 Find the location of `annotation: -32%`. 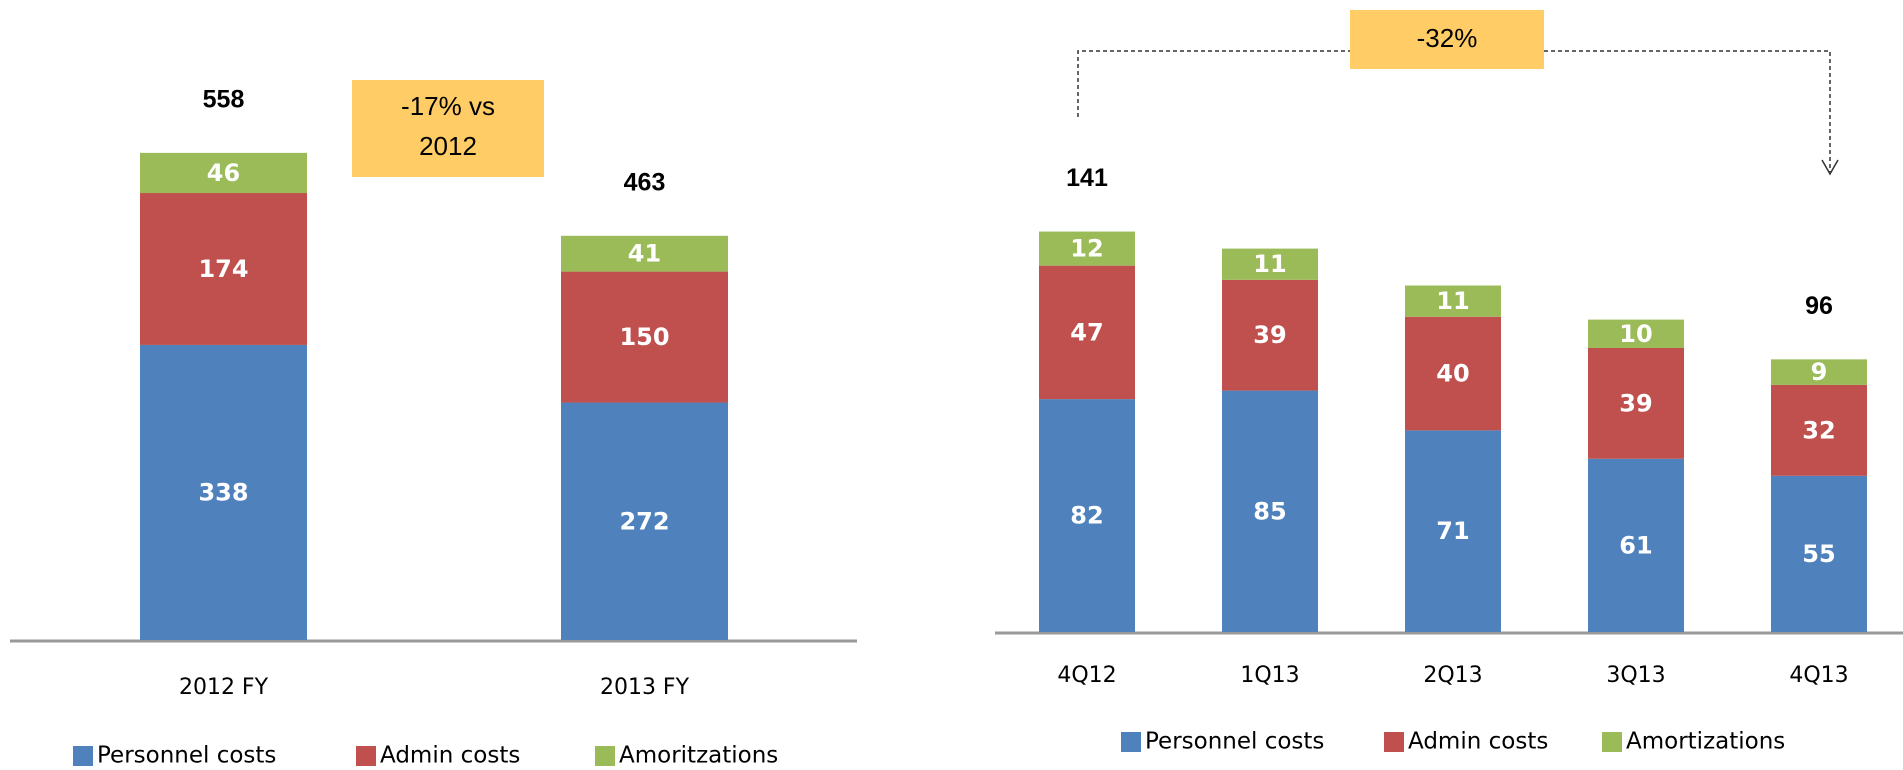

annotation: -32% is located at coordinates (1447, 38).